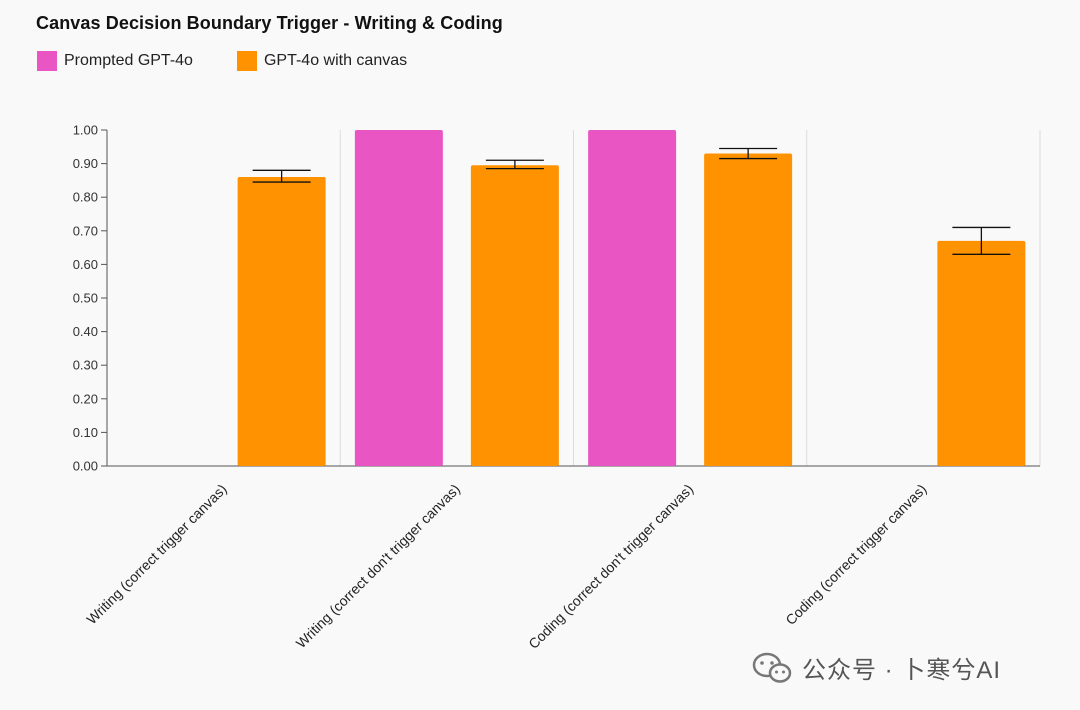 The width and height of the screenshot is (1080, 710). I want to click on watermark-text: 公众号 · 卜寒兮AI, so click(902, 670).